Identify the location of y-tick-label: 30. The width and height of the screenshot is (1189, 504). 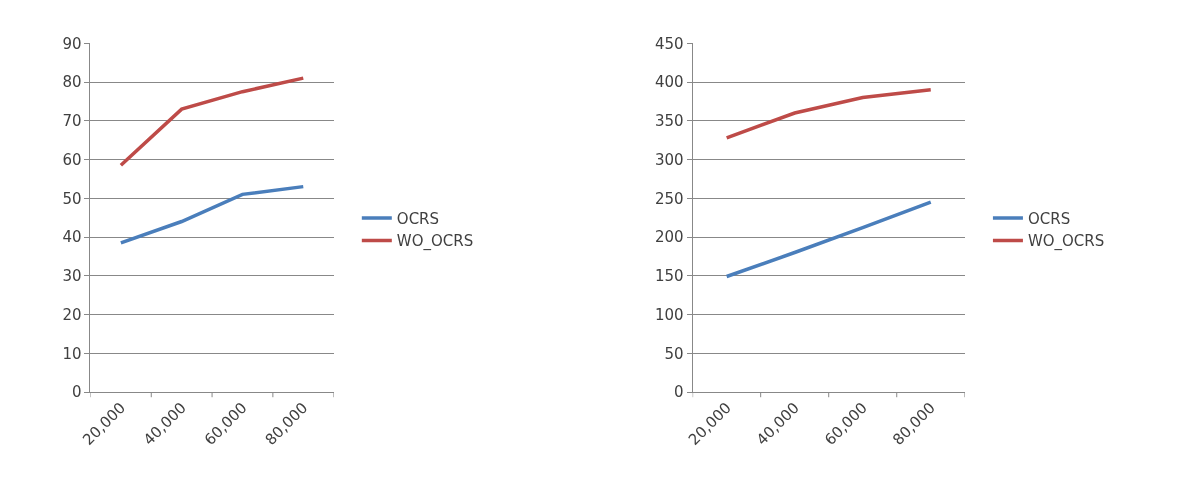
(72, 276).